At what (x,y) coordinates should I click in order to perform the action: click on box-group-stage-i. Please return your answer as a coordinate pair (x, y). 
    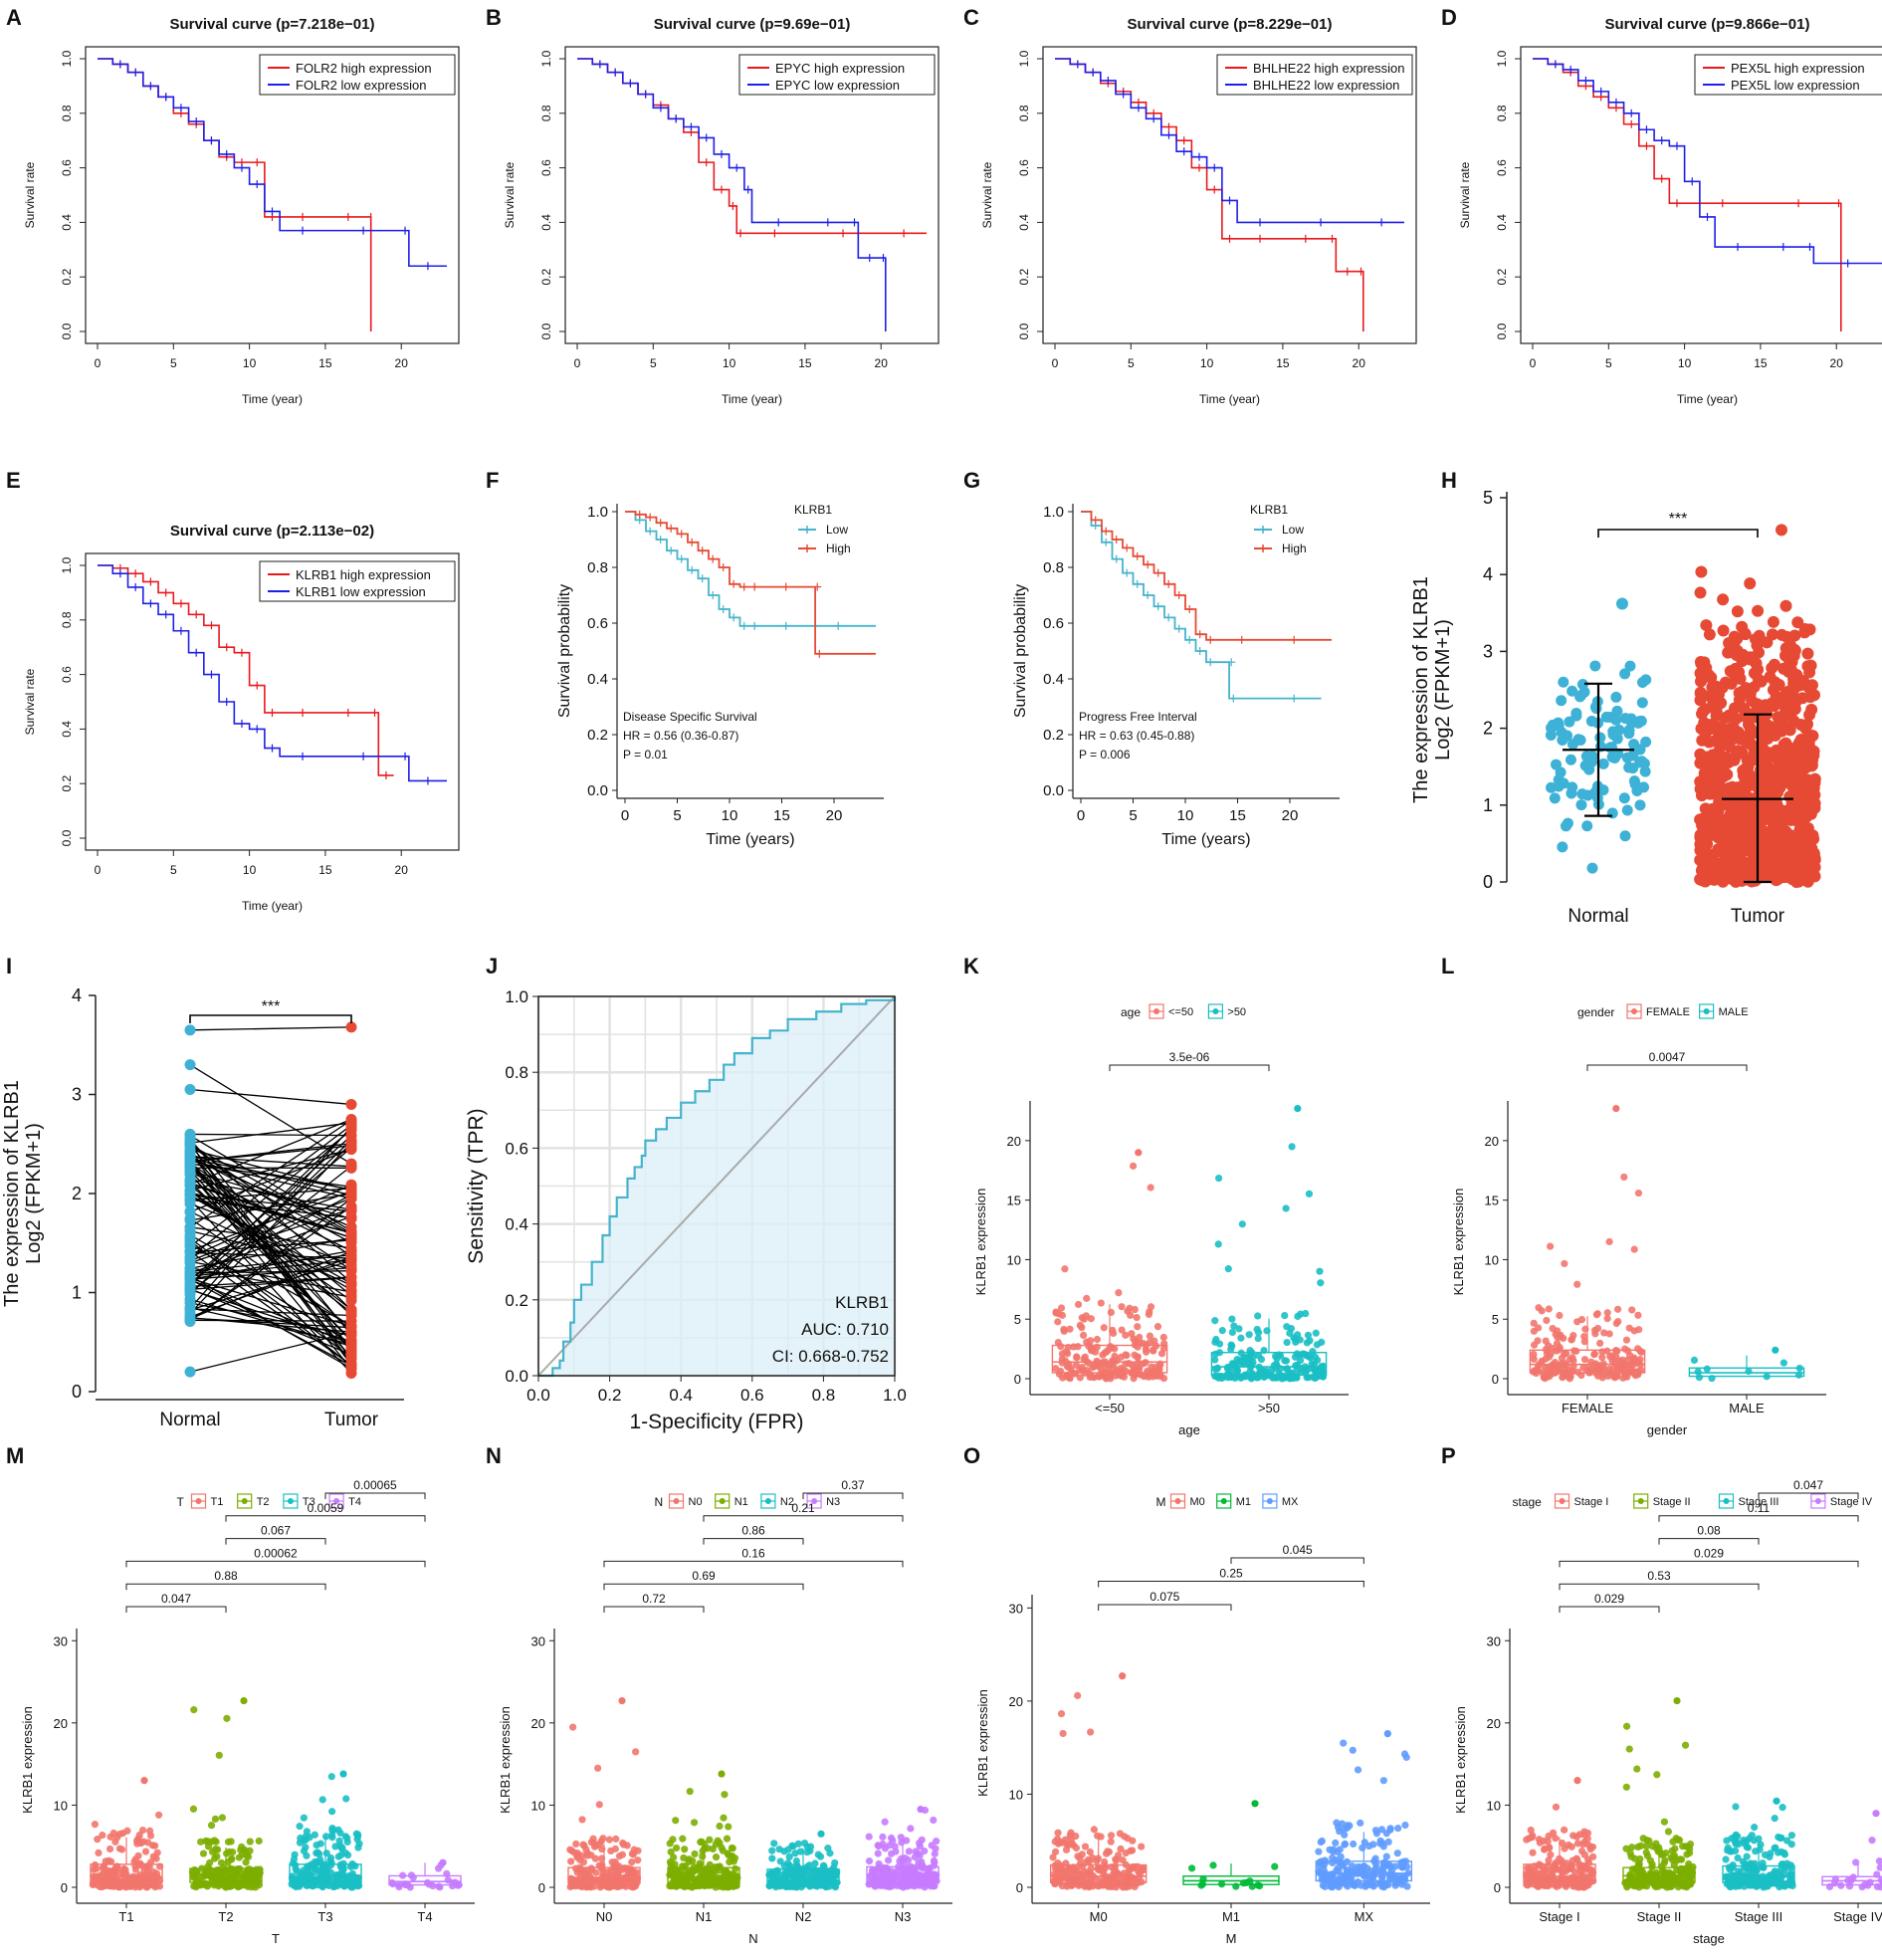
    Looking at the image, I should click on (1560, 1834).